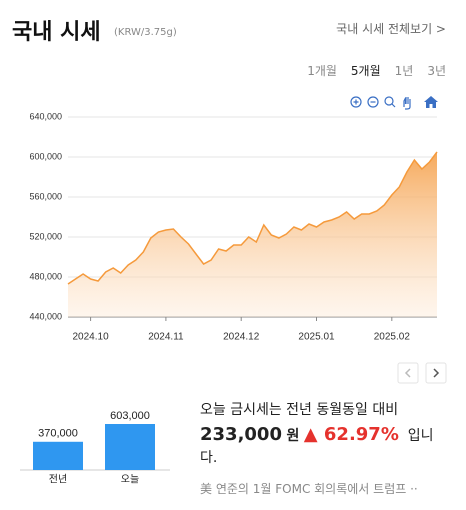  I want to click on news: 美 연준의 1월 FOMC 회의록에서 트럼프 ··, so click(309, 489).